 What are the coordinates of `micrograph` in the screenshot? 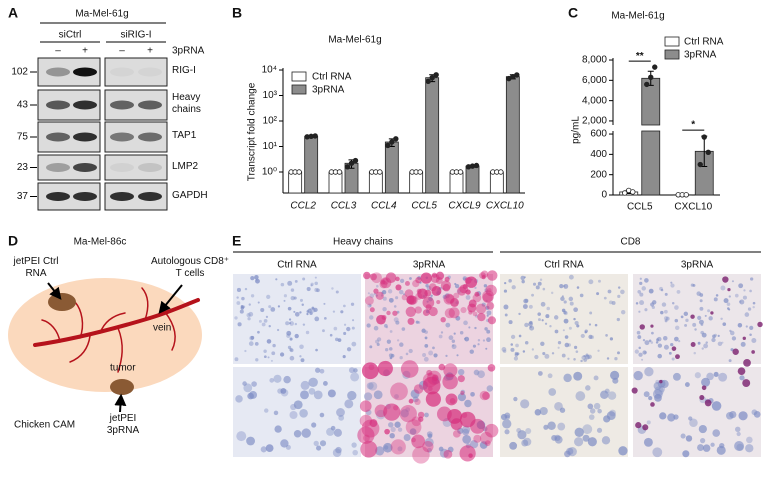 It's located at (297, 319).